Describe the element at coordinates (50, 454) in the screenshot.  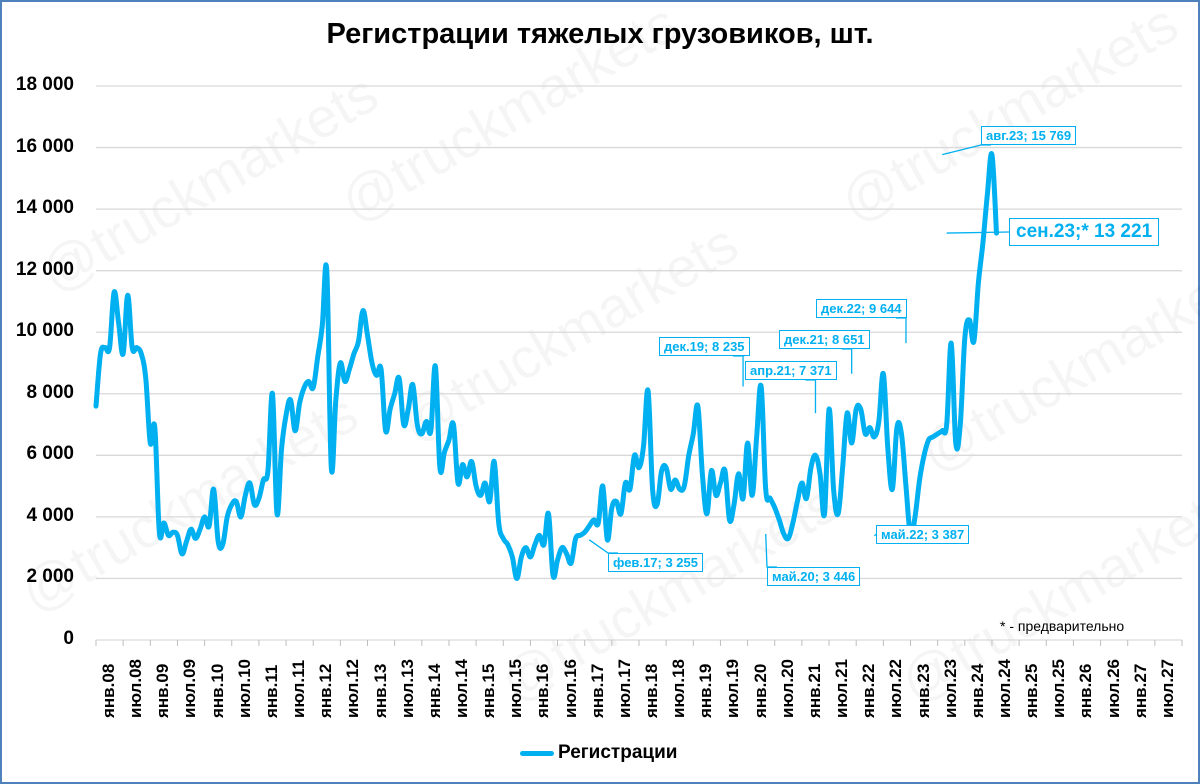
I see `y-tick-label: 6 000` at that location.